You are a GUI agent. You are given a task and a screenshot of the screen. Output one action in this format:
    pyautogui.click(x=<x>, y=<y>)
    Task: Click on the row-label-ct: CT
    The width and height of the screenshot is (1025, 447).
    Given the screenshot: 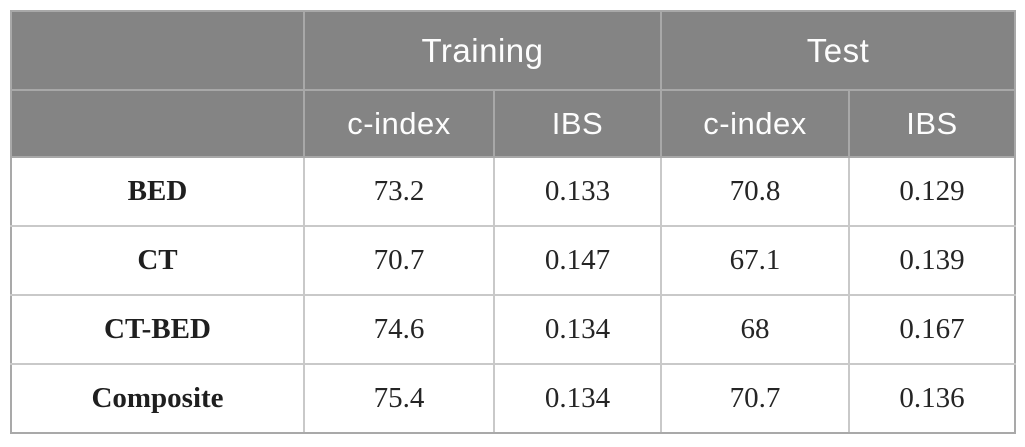 What is the action you would take?
    pyautogui.click(x=157, y=260)
    